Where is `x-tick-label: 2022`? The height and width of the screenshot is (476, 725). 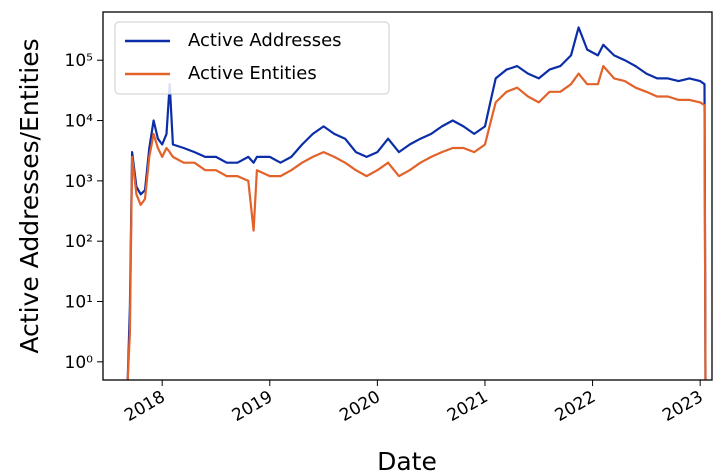
x-tick-label: 2022 is located at coordinates (575, 406).